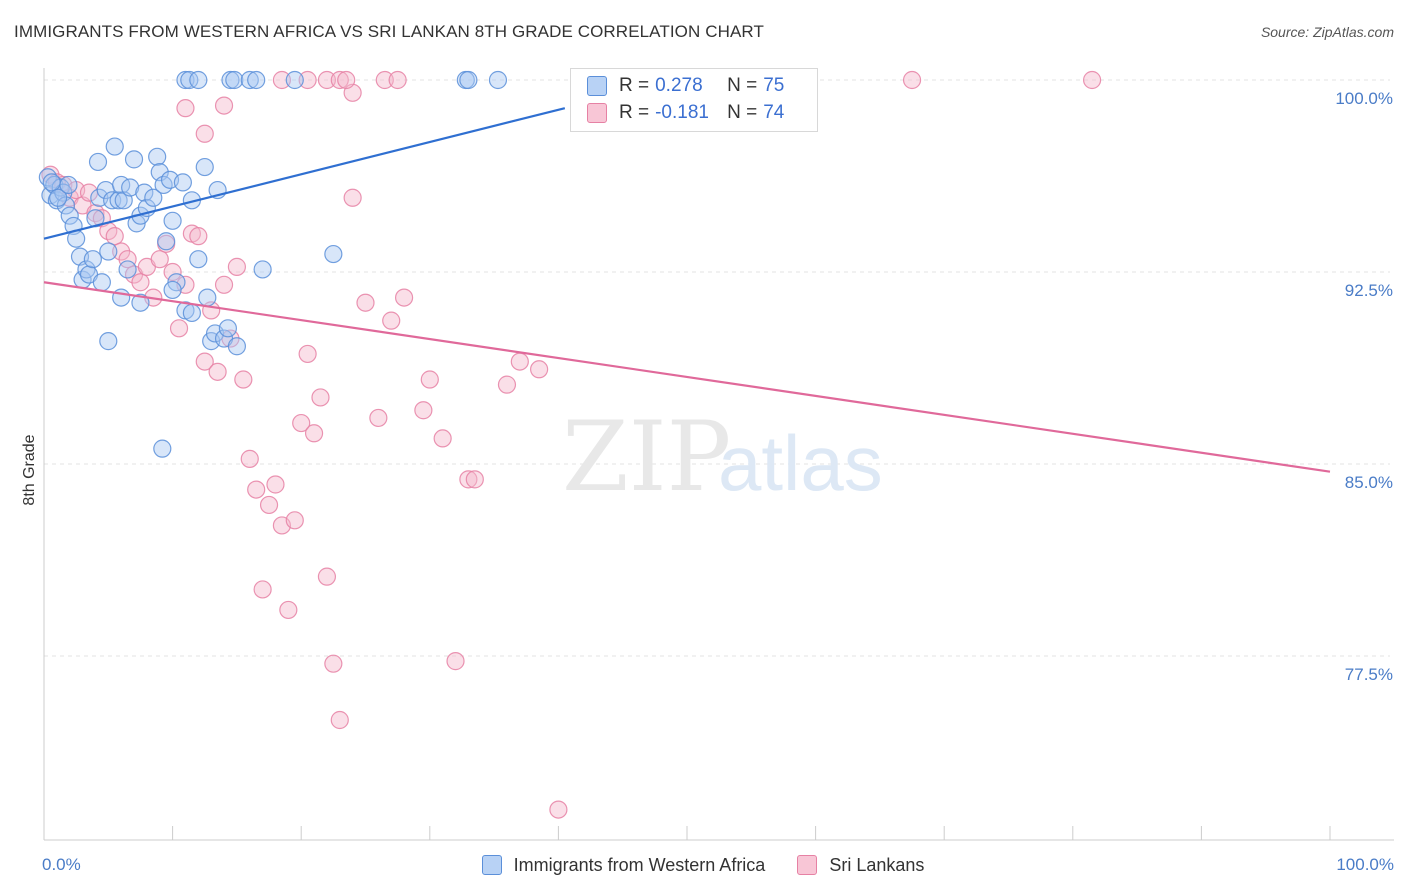 The image size is (1406, 892). I want to click on watermark-zip: ZIP, so click(646, 457).